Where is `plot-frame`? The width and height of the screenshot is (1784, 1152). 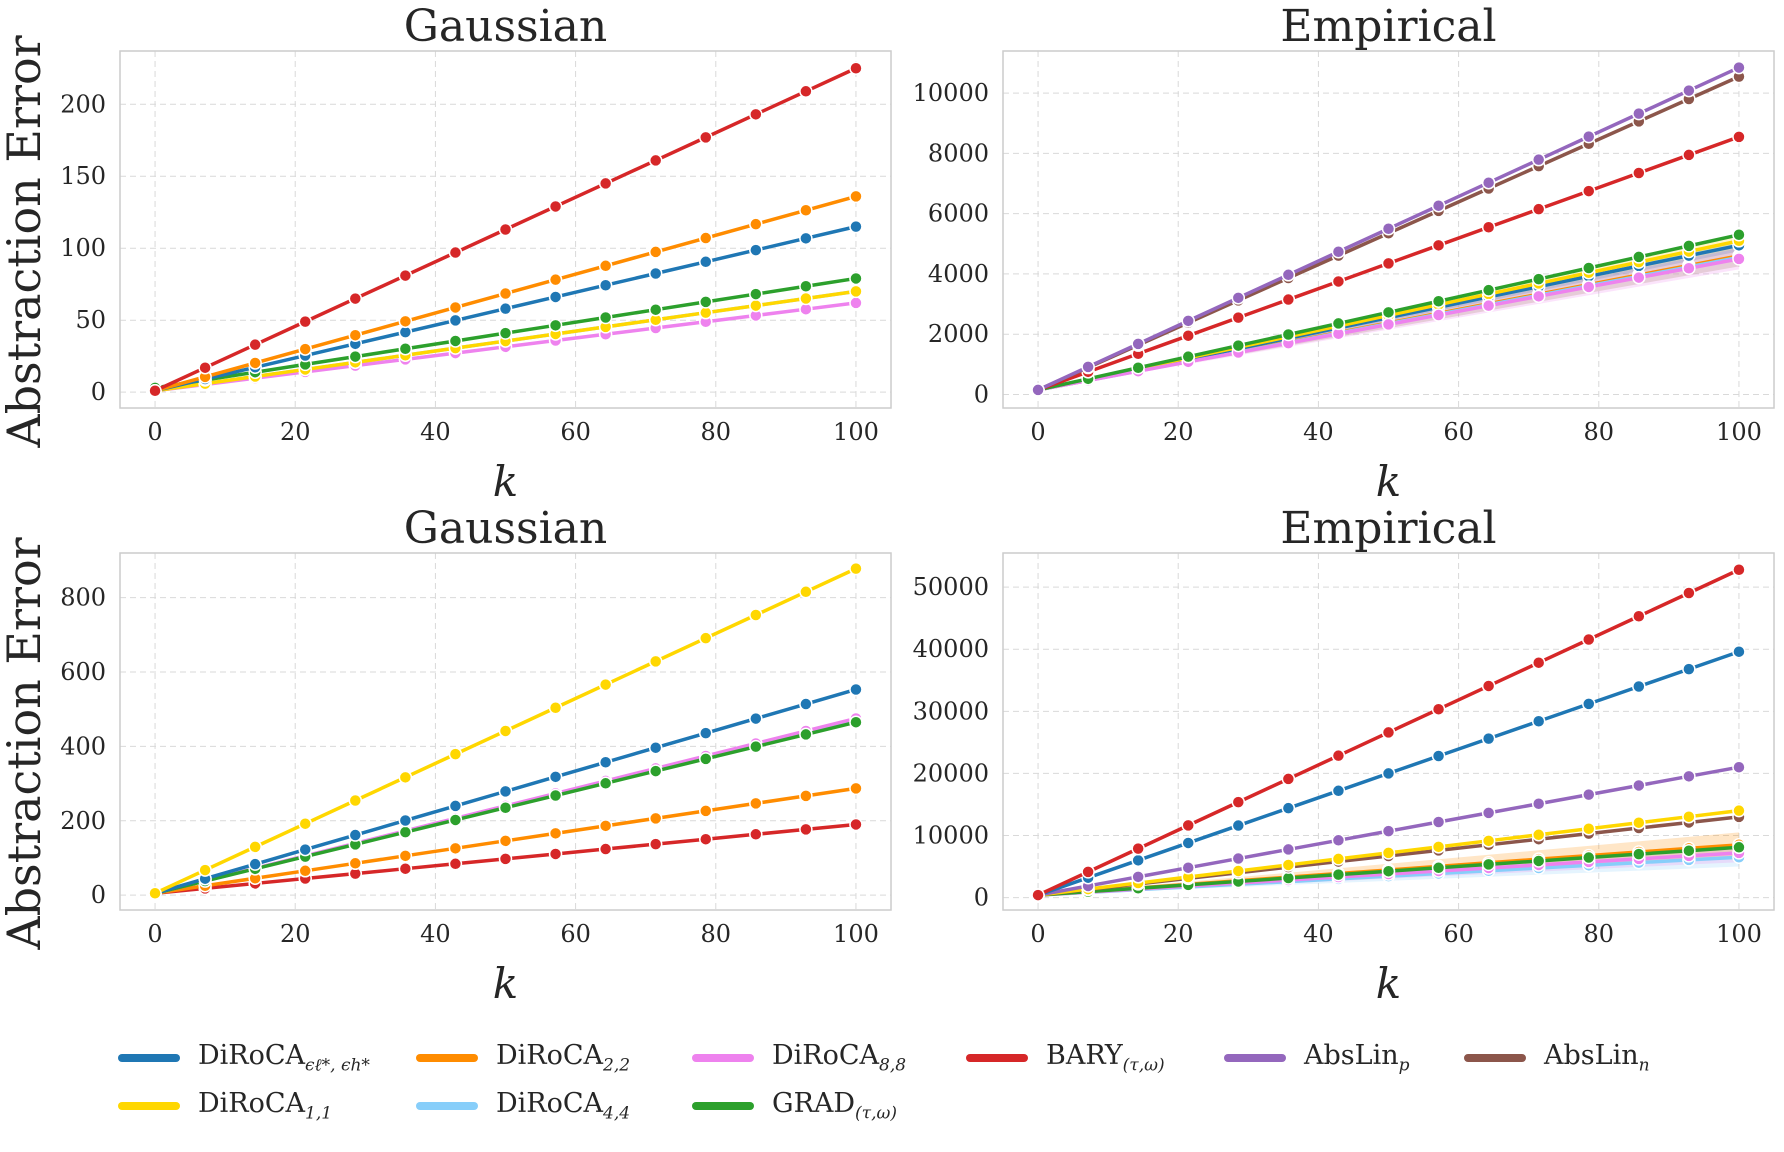 plot-frame is located at coordinates (505, 731).